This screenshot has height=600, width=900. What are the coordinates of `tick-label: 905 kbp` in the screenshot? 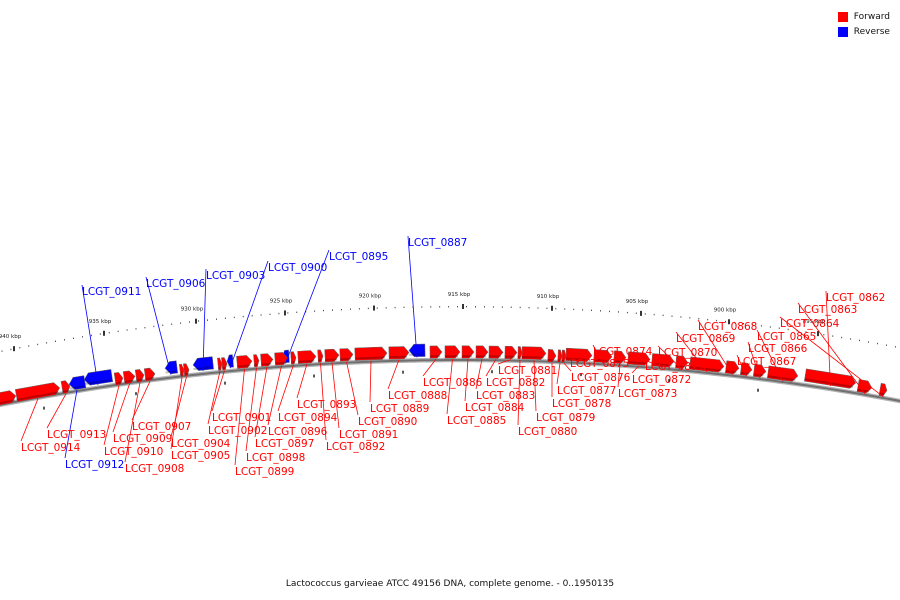 It's located at (637, 302).